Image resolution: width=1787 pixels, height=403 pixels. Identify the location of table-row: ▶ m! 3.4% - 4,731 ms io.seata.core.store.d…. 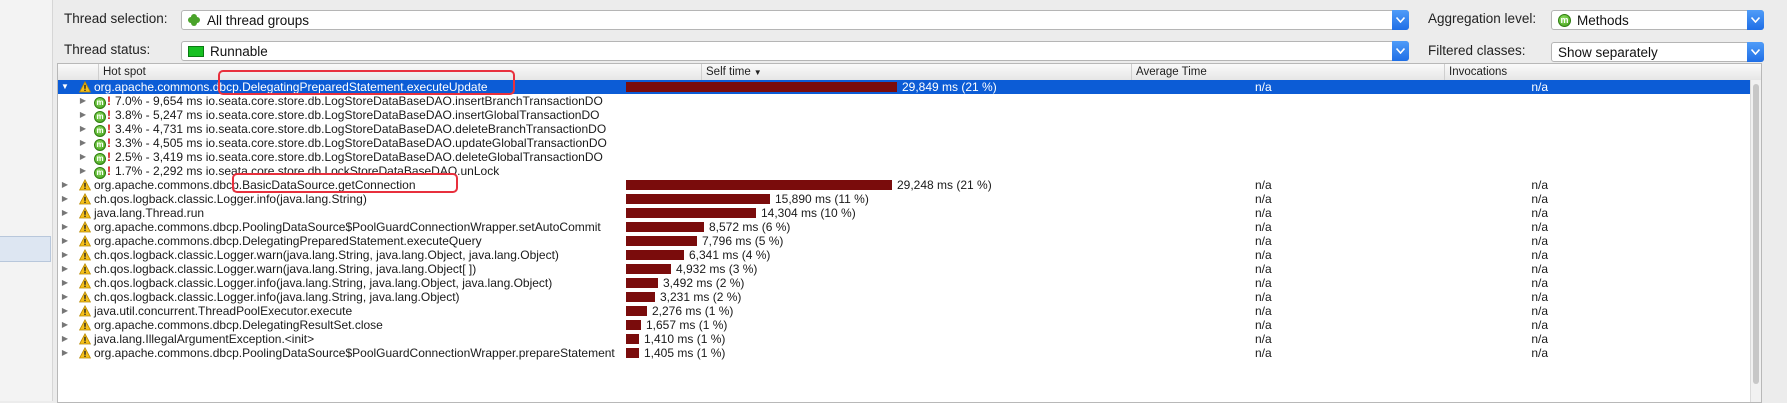
(909, 129).